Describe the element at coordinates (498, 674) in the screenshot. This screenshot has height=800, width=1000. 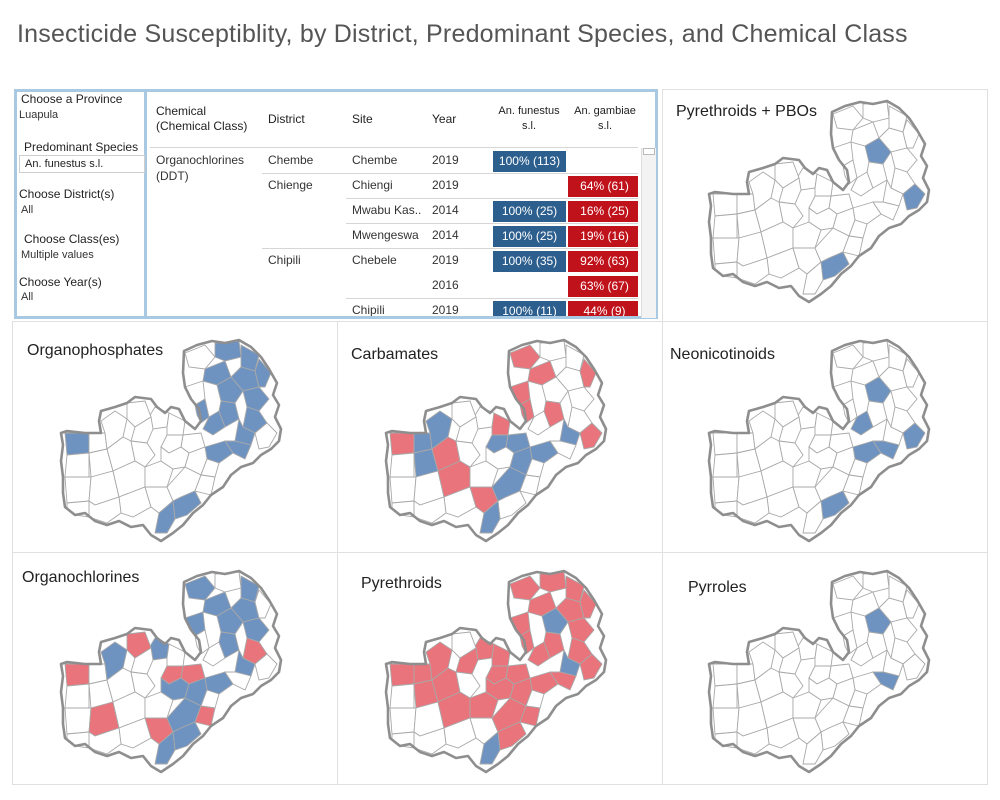
I see `map-pyrethroids` at that location.